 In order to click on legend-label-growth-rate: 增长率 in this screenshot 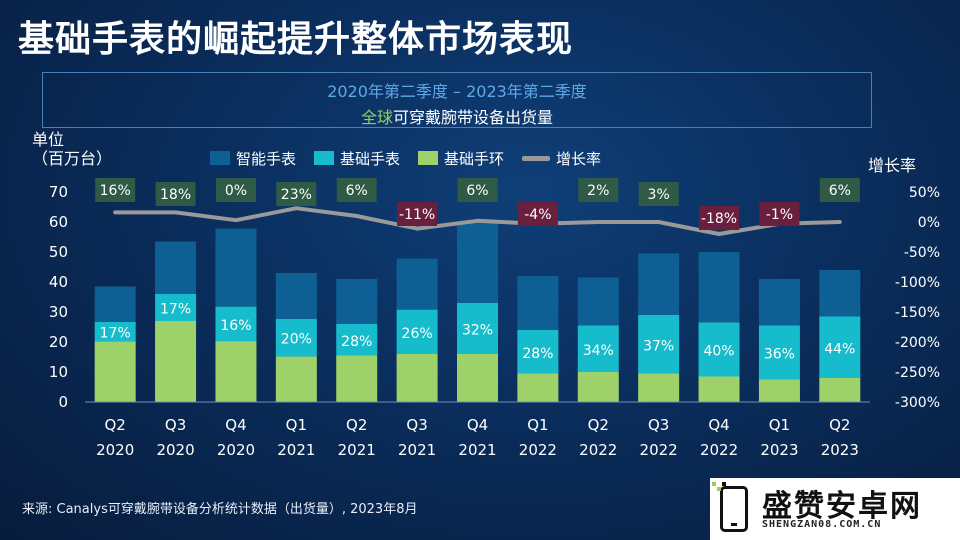, I will do `click(579, 158)`.